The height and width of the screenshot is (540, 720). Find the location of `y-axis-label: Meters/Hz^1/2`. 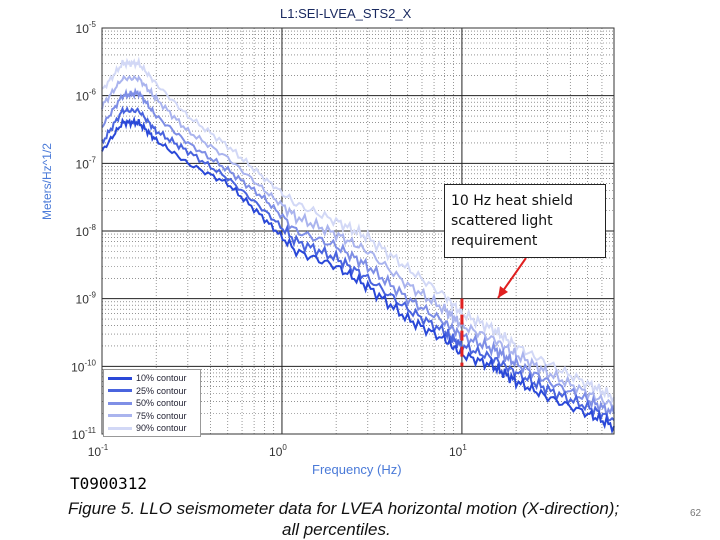

y-axis-label: Meters/Hz^1/2 is located at coordinates (47, 181).